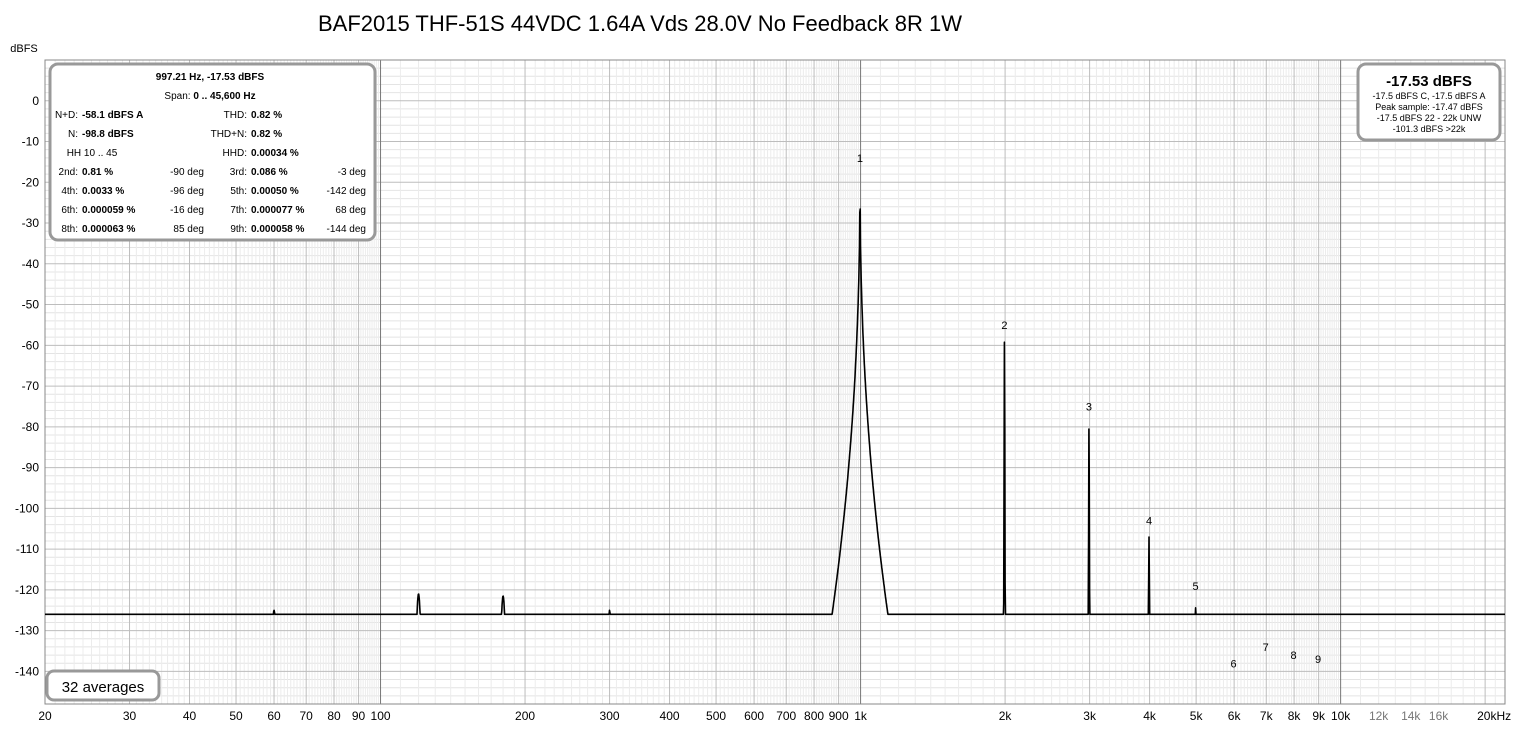 Image resolution: width=1526 pixels, height=729 pixels. I want to click on x-tick-label: 60, so click(274, 716).